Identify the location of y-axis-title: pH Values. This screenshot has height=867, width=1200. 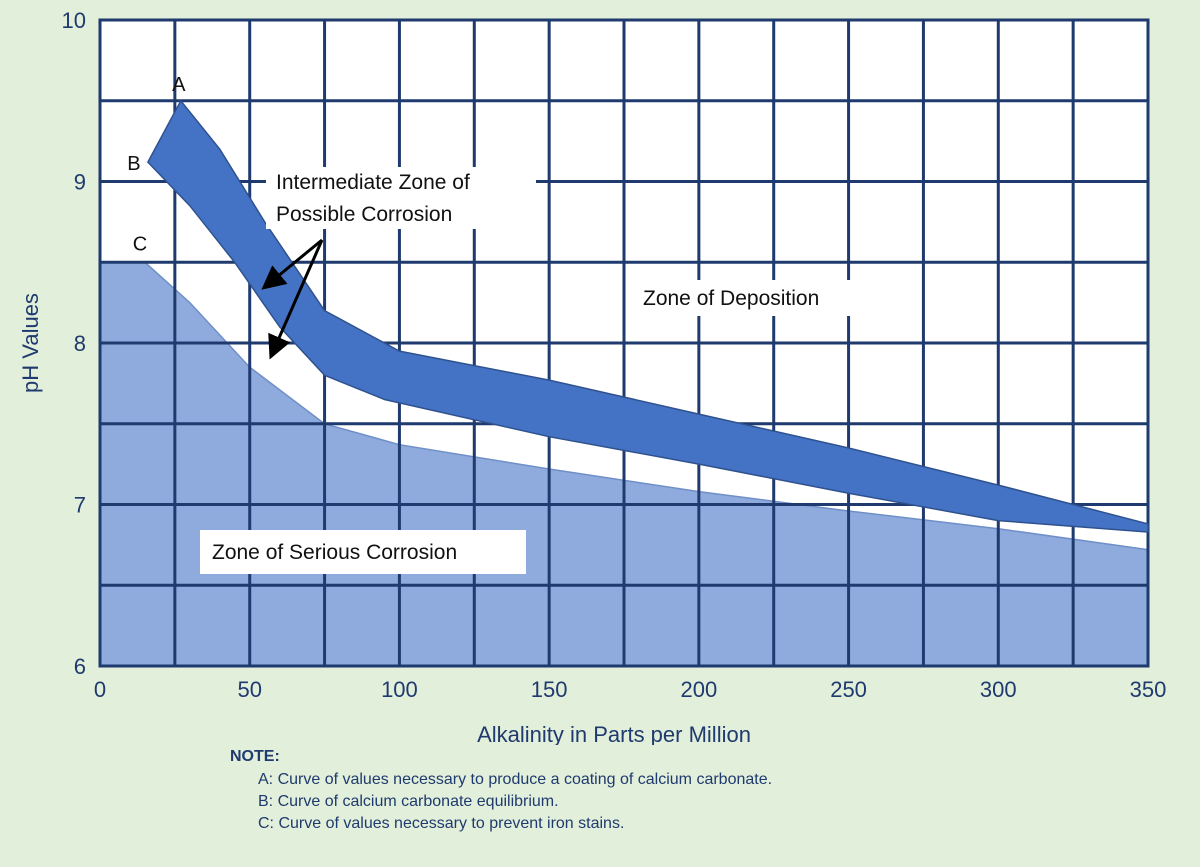
(30, 343).